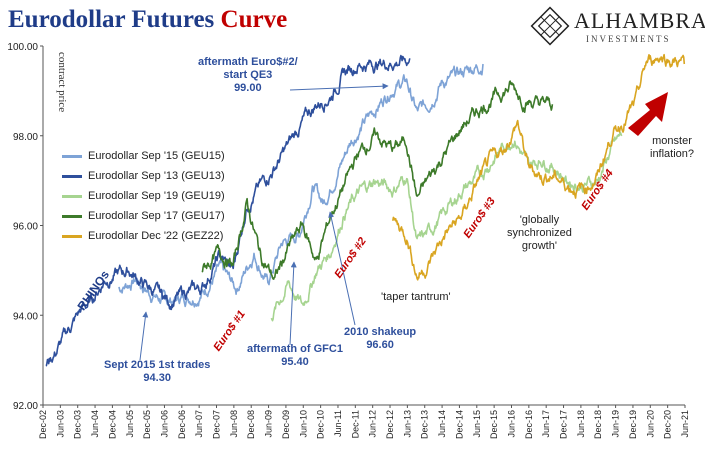 The width and height of the screenshot is (705, 461). Describe the element at coordinates (156, 196) in the screenshot. I see `legend-label: Eurodollar Sep '19 (GEU19)` at that location.